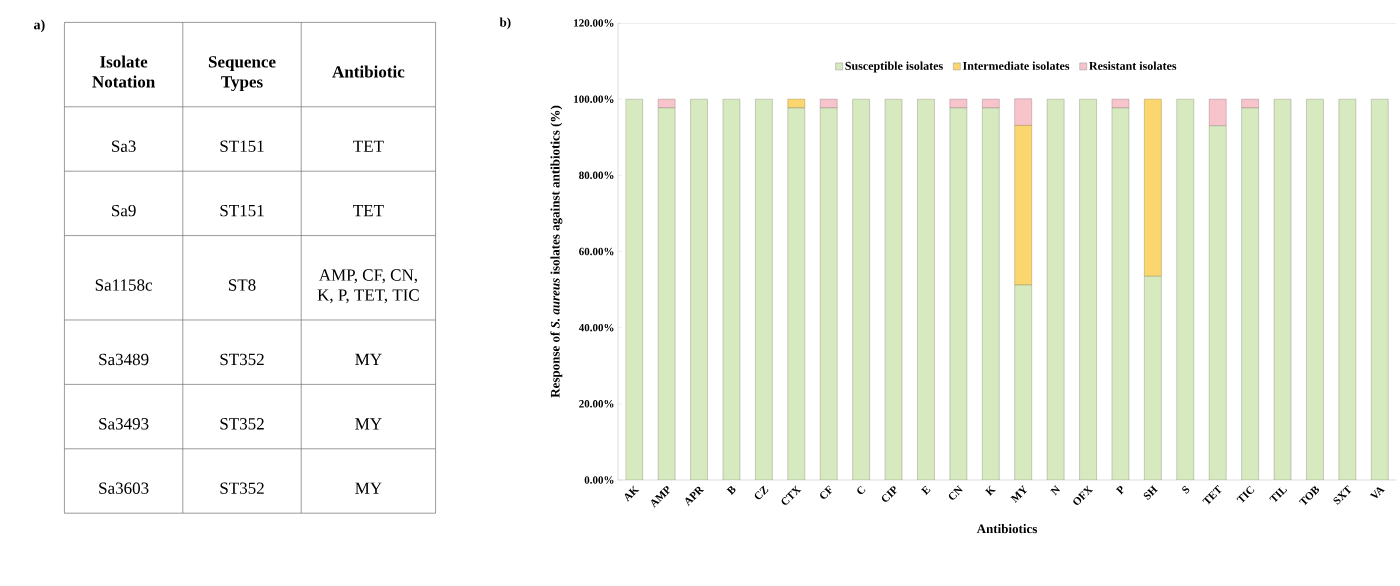 The width and height of the screenshot is (1400, 586). Describe the element at coordinates (925, 490) in the screenshot. I see `x-tick-label: E` at that location.